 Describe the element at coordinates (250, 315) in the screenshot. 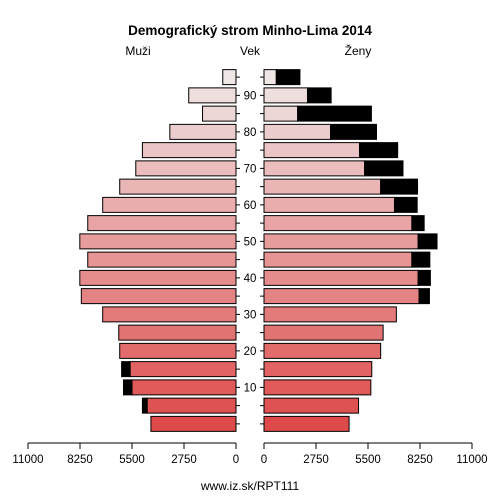

I see `age-tick-label: 30` at that location.